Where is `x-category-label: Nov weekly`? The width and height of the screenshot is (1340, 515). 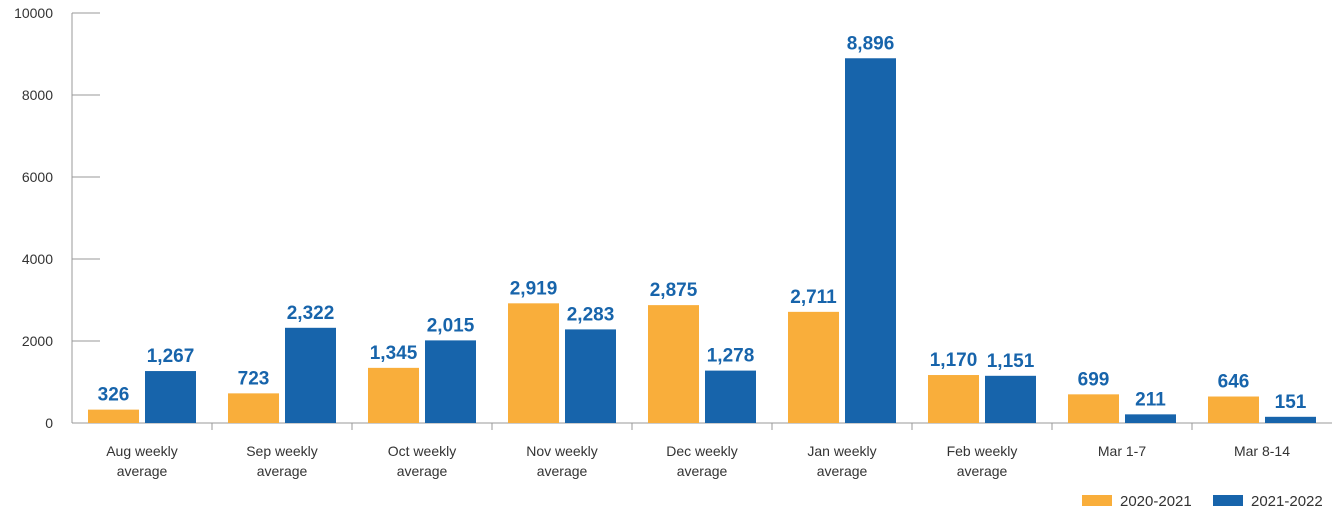 x-category-label: Nov weekly is located at coordinates (562, 451).